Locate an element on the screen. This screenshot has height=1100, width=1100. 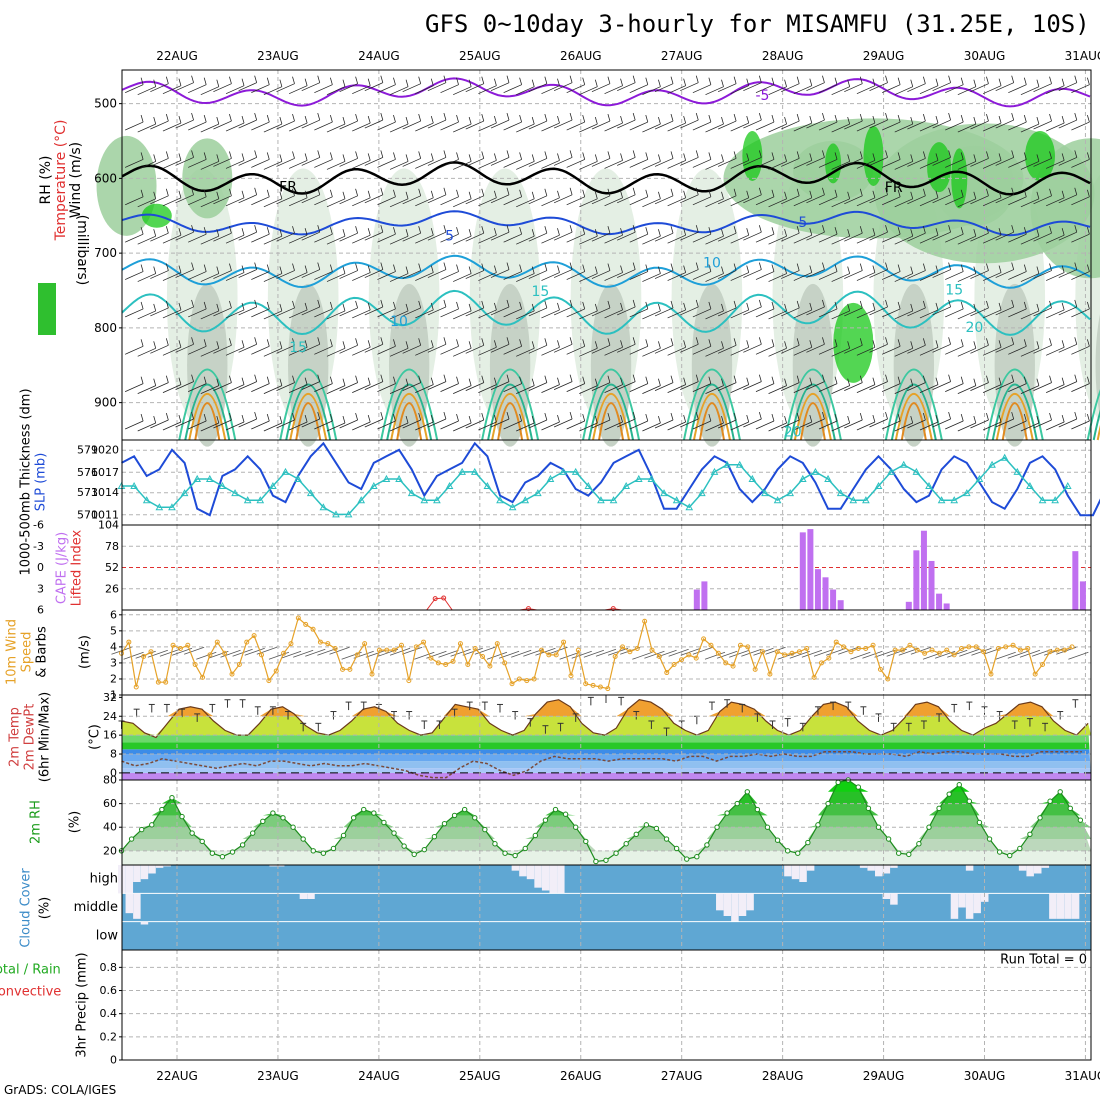
lifted-tick-label: -6 is located at coordinates (38, 525).